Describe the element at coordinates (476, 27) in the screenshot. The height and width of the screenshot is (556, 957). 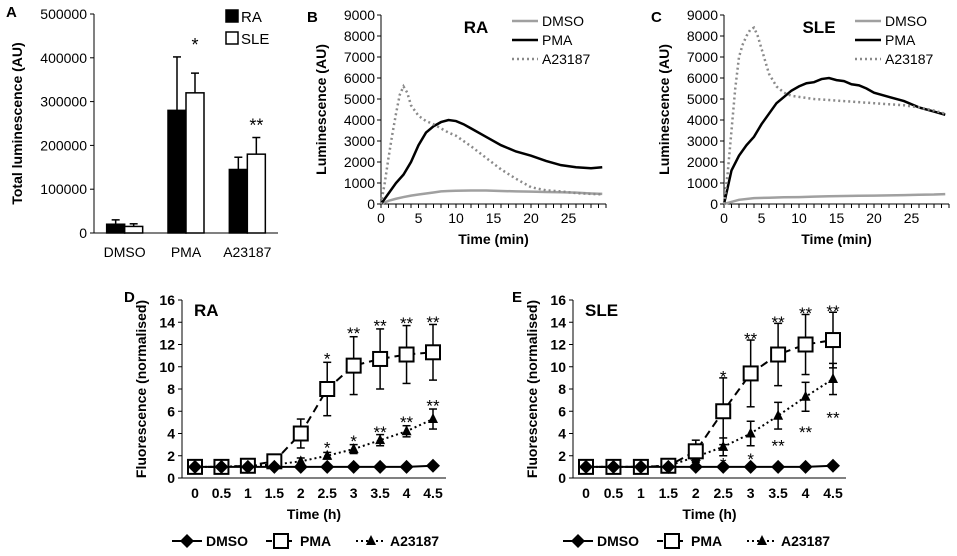
I see `chart-title: RA` at that location.